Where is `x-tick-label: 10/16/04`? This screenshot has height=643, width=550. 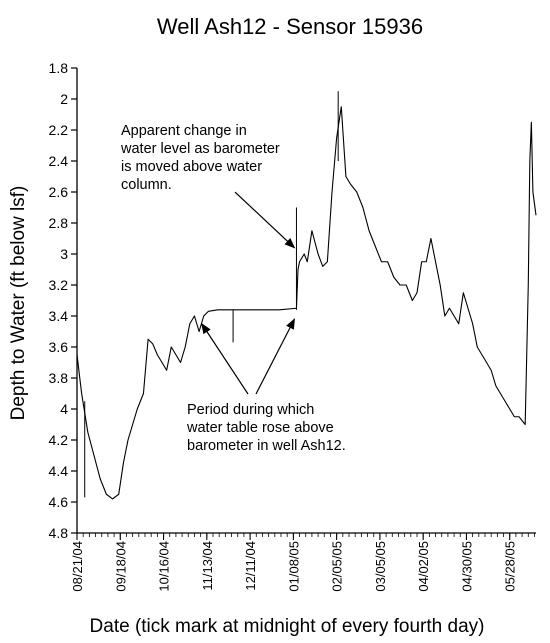
x-tick-label: 10/16/04 is located at coordinates (164, 566).